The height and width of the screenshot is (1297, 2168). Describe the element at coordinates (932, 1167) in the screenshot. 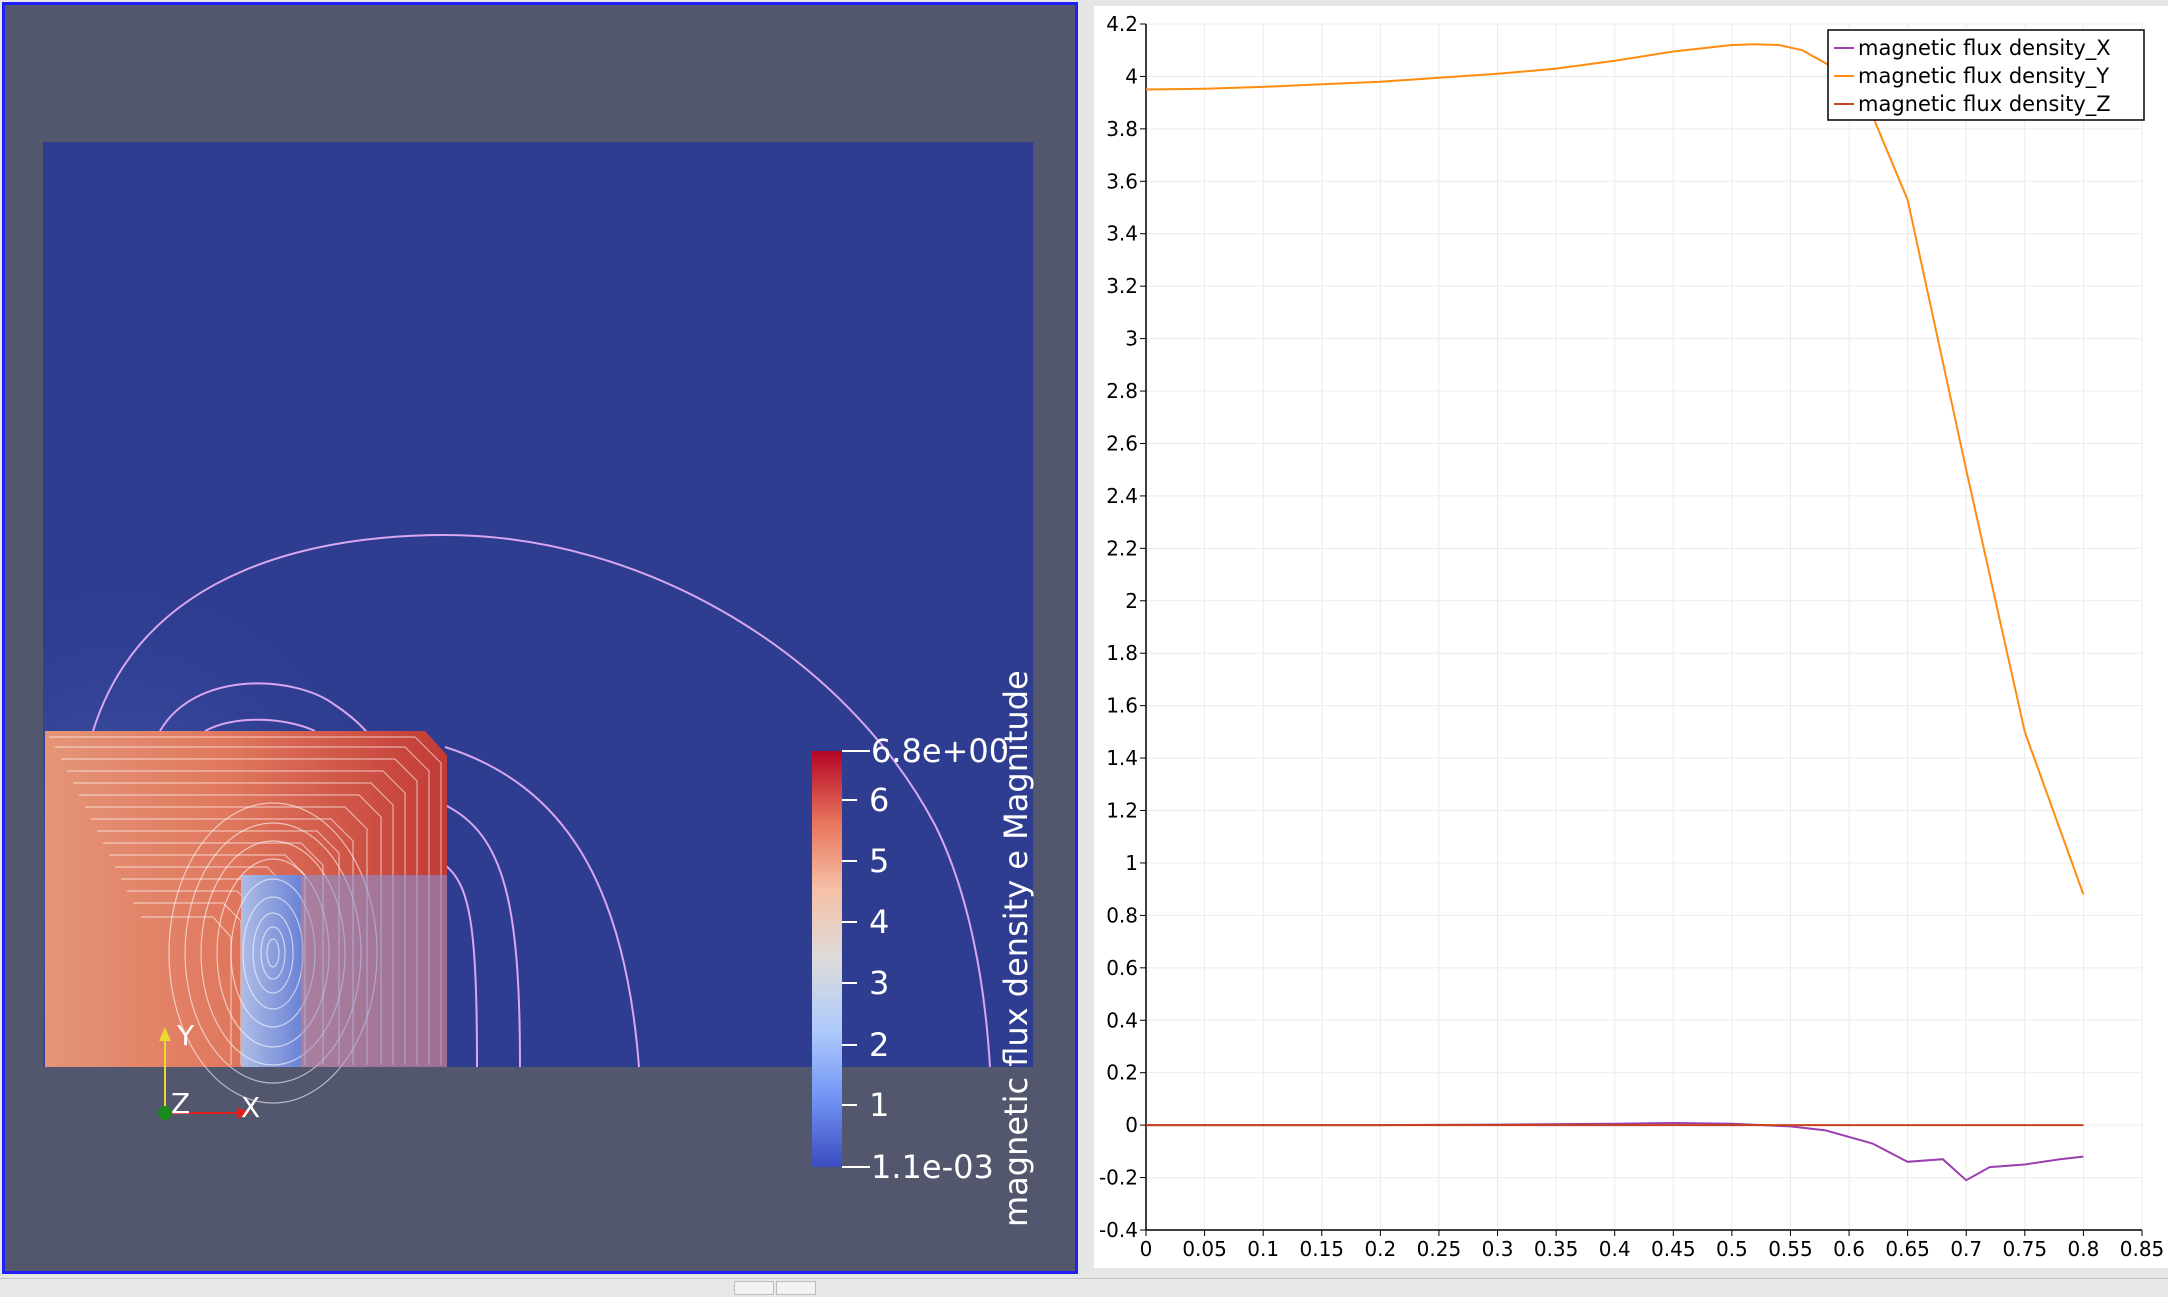

I see `colorbar-min-label: 1.1e-03` at that location.